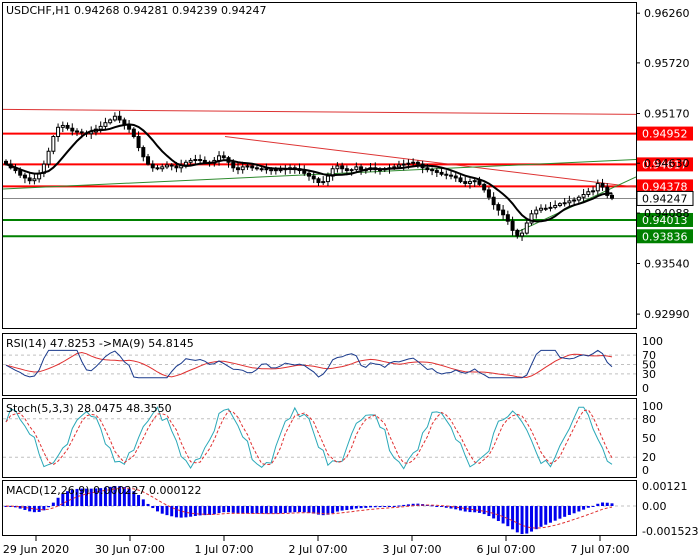 Image resolution: width=700 pixels, height=560 pixels. What do you see at coordinates (667, 63) in the screenshot?
I see `price-tick-label: 0.95720` at bounding box center [667, 63].